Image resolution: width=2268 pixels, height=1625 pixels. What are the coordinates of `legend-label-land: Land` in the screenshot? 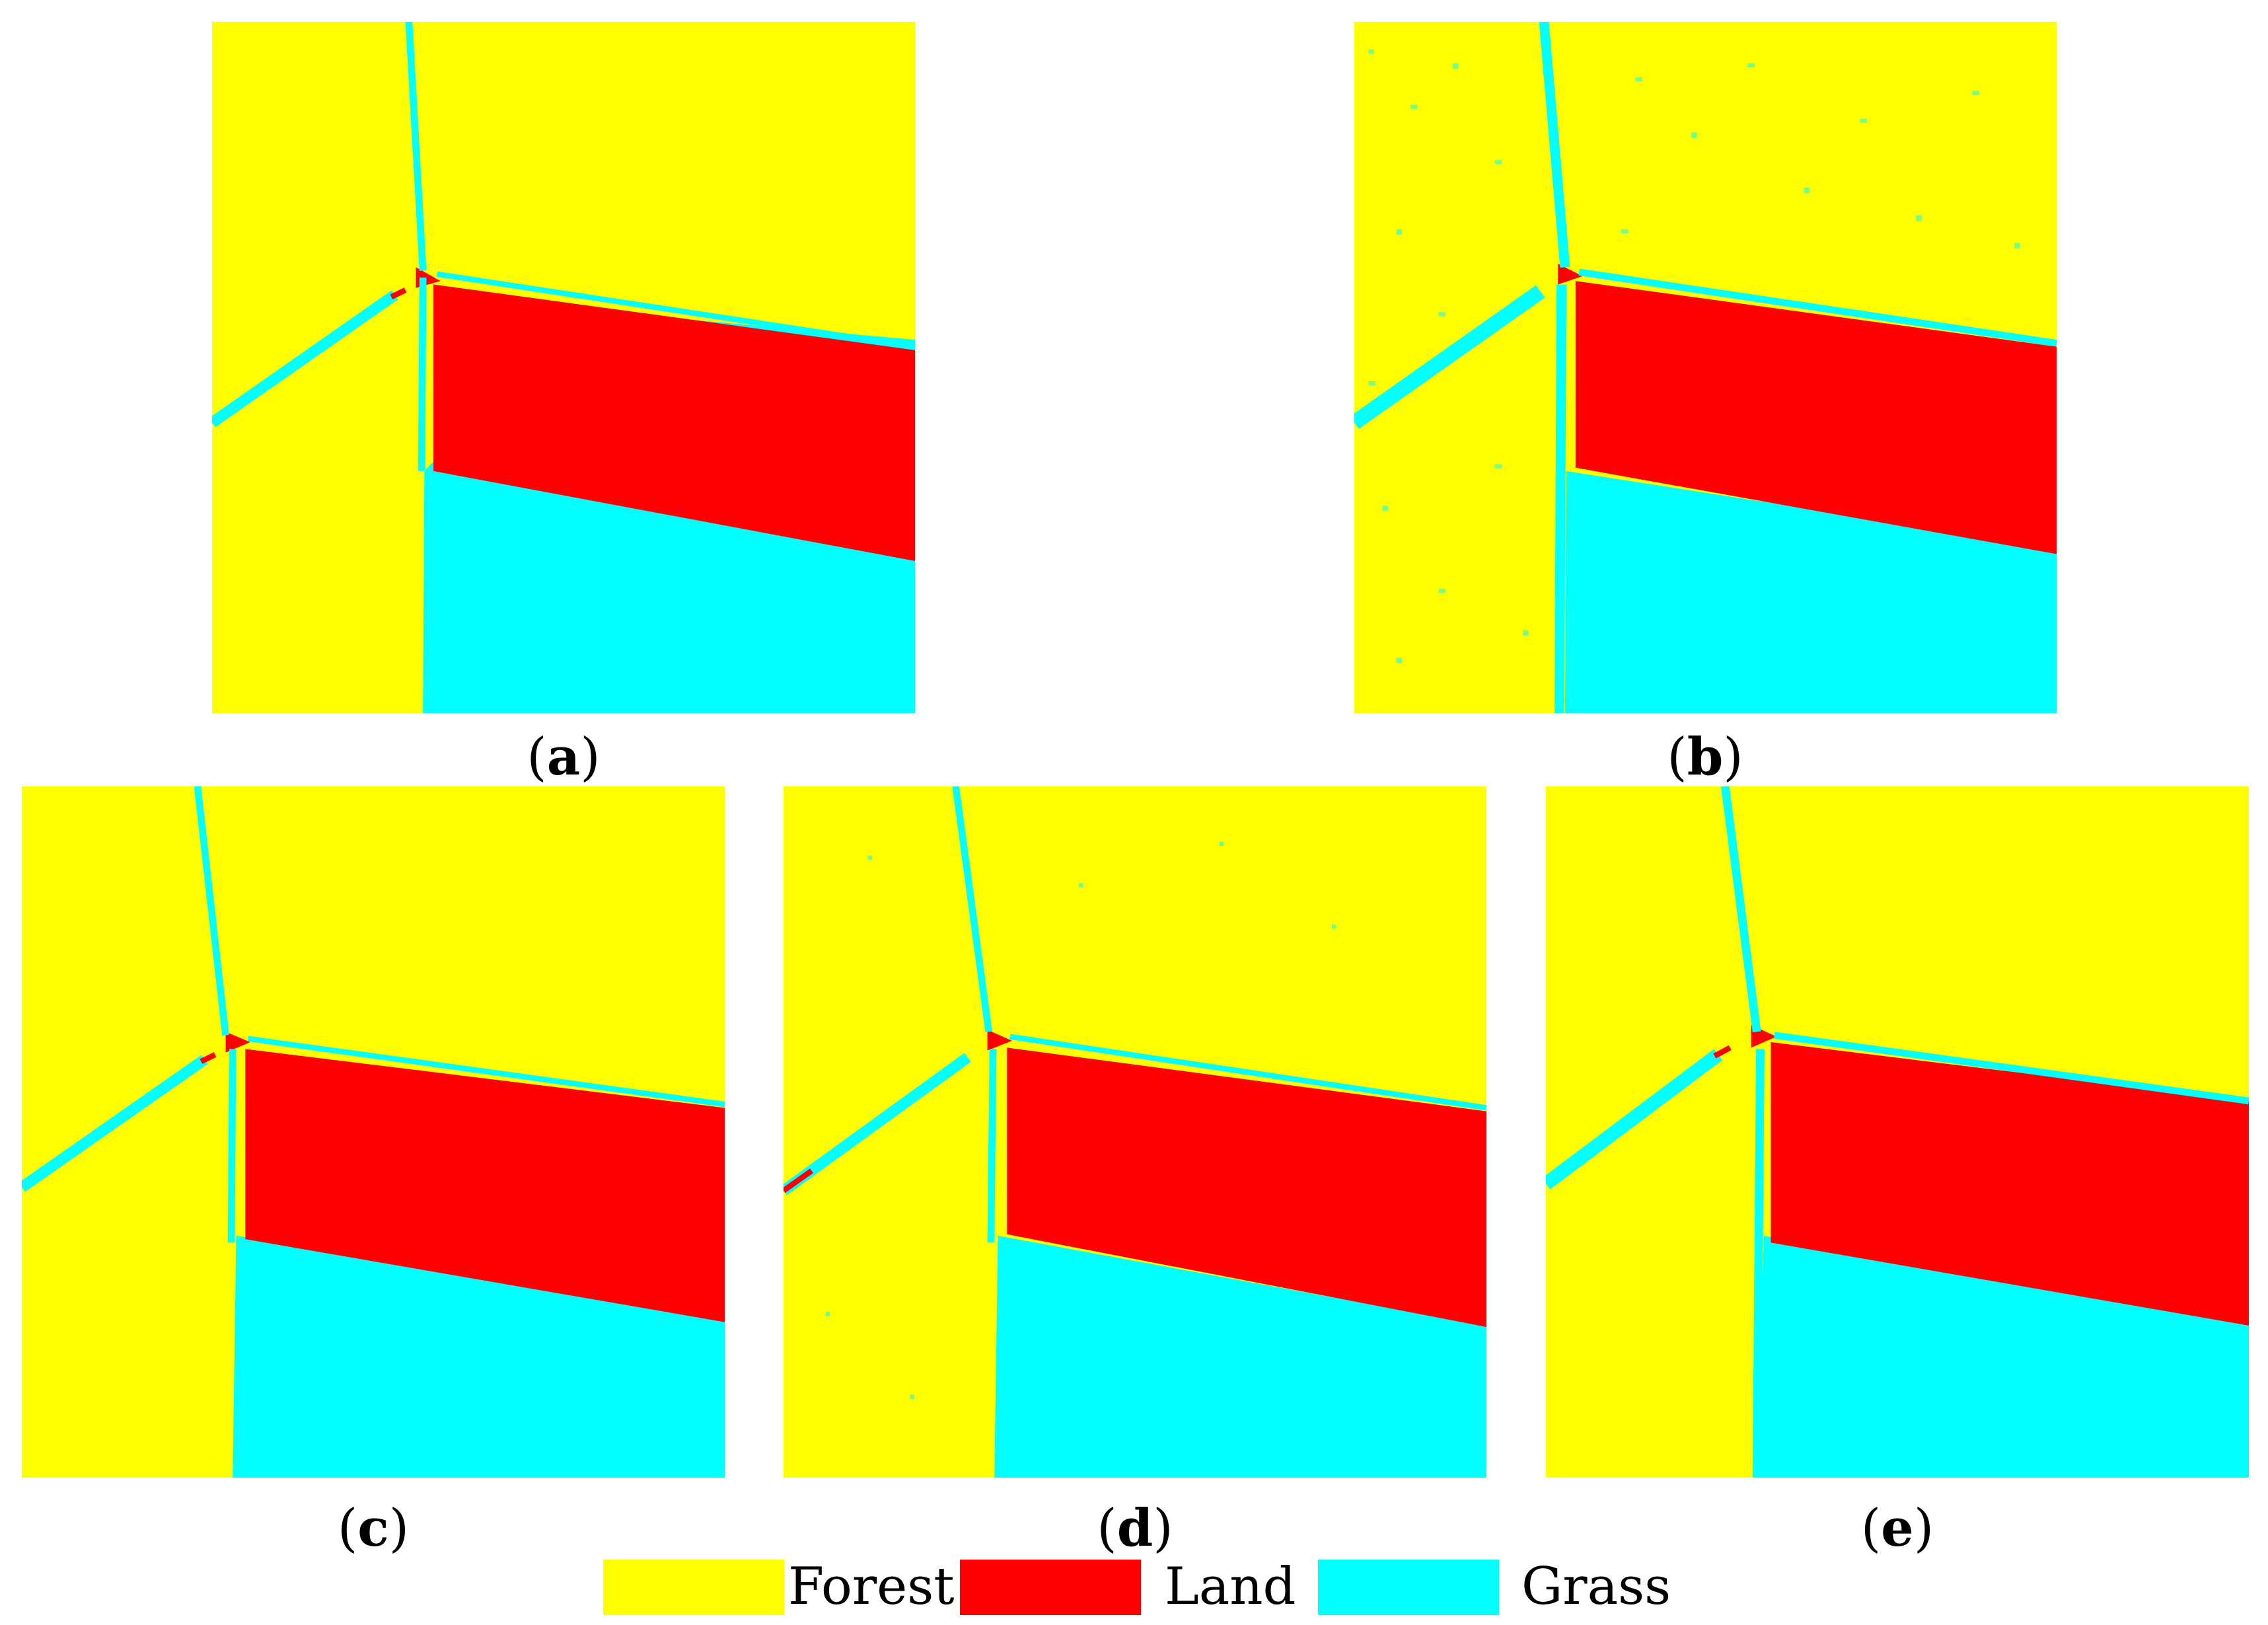 It's located at (1230, 1586).